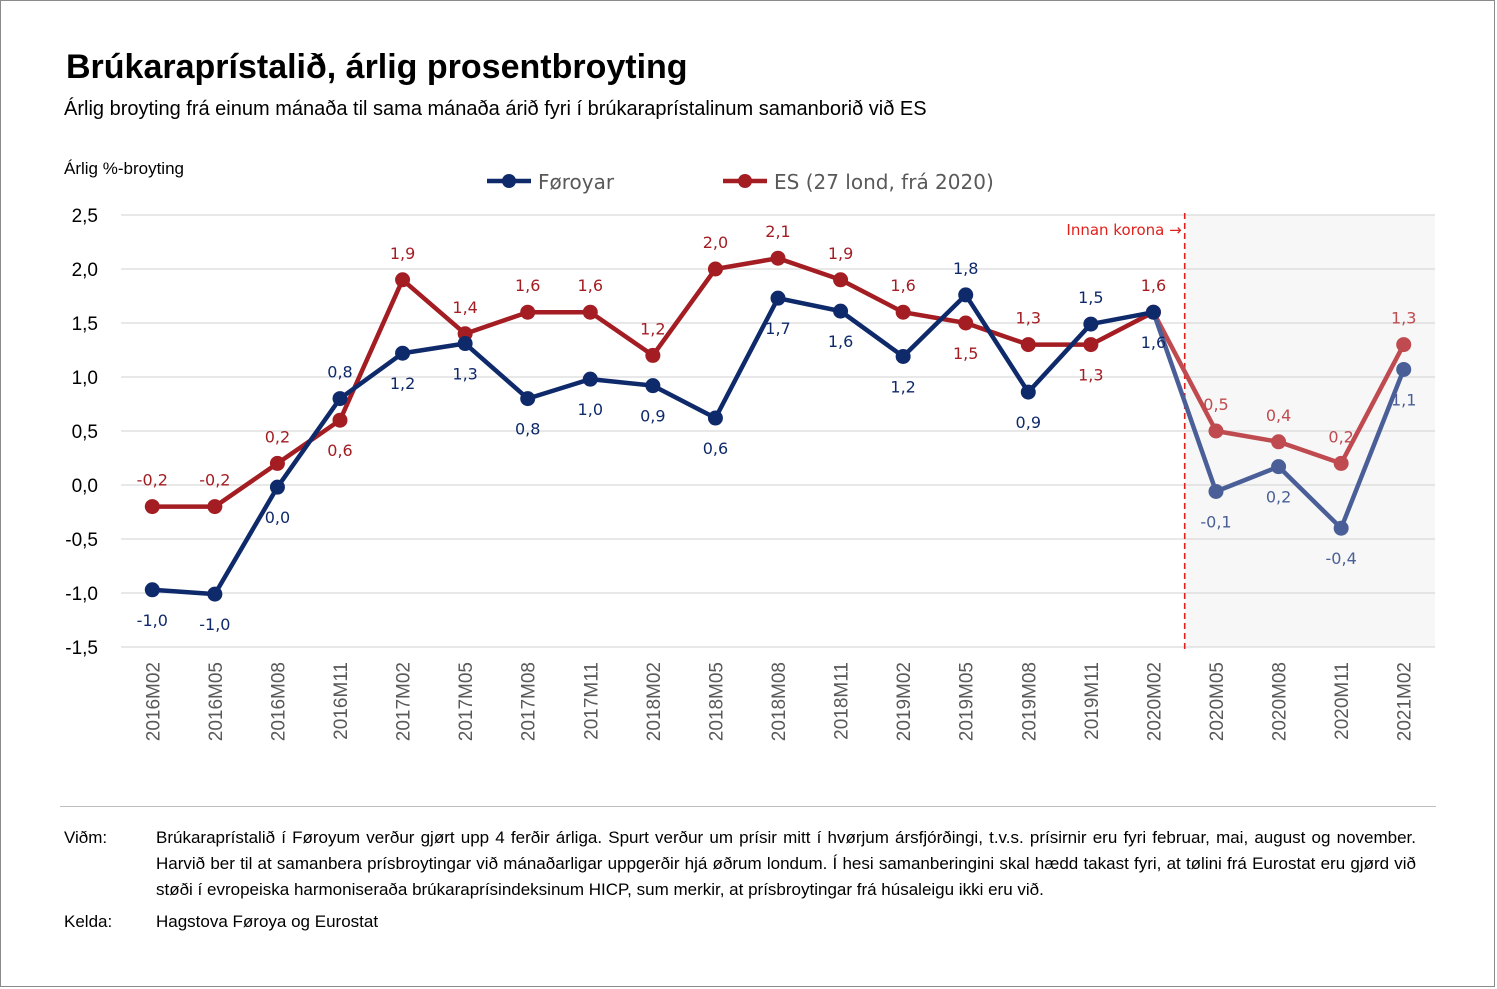  Describe the element at coordinates (81, 540) in the screenshot. I see `y-tick-label: -0,5` at that location.